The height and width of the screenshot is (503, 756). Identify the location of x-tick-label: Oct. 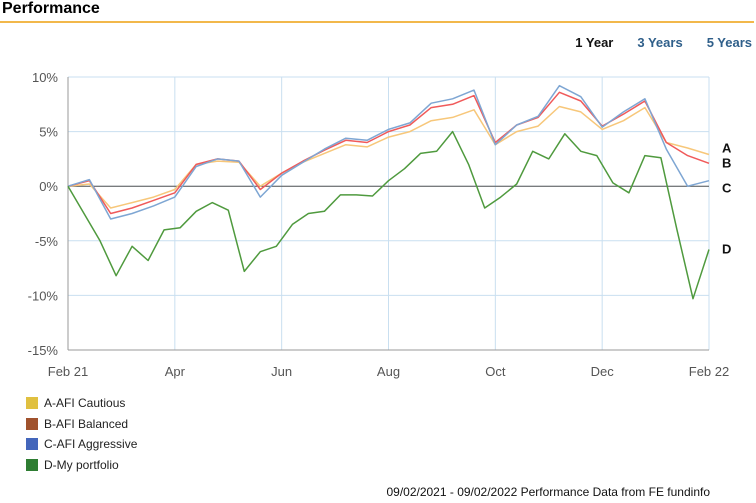
(495, 371).